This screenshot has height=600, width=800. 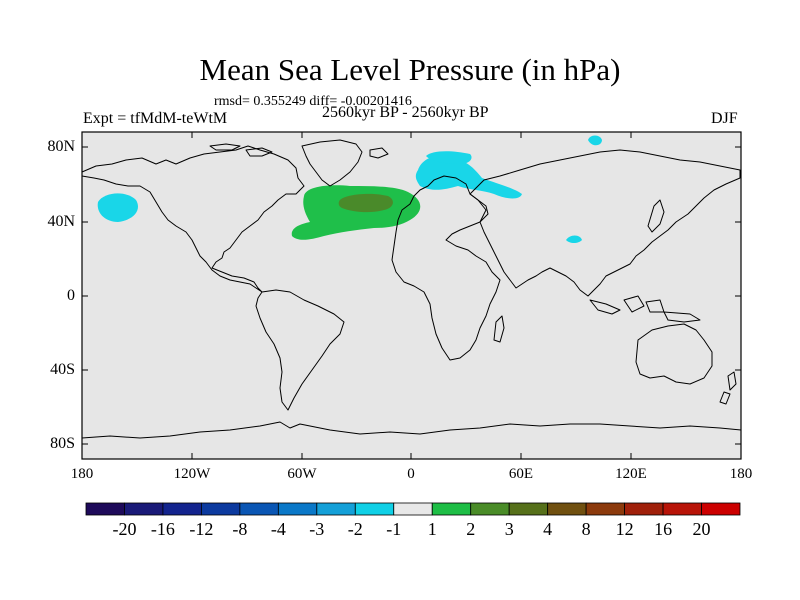 What do you see at coordinates (509, 529) in the screenshot?
I see `colorbar-tick-label: 3` at bounding box center [509, 529].